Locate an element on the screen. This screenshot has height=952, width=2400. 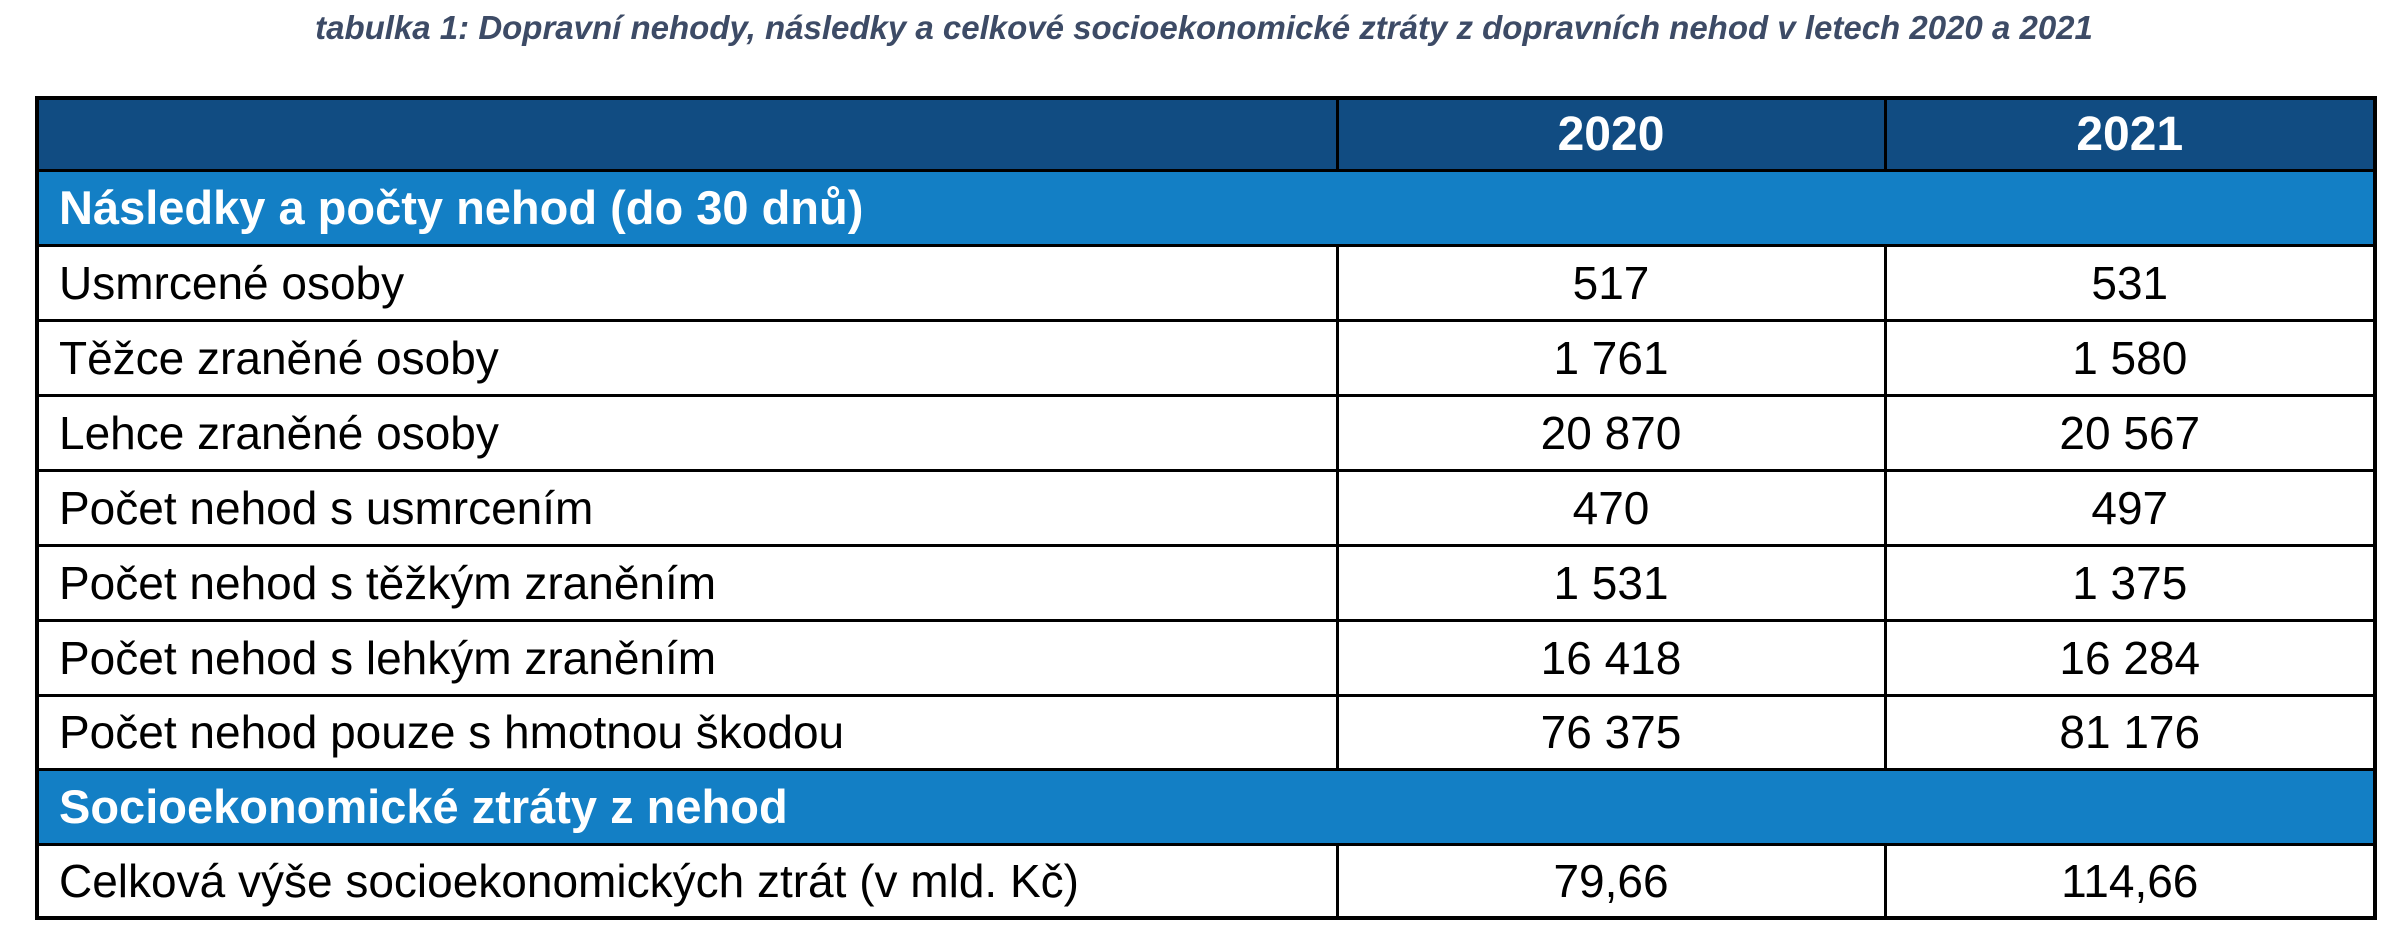
row-label: Lehce zraněné osoby is located at coordinates (687, 432).